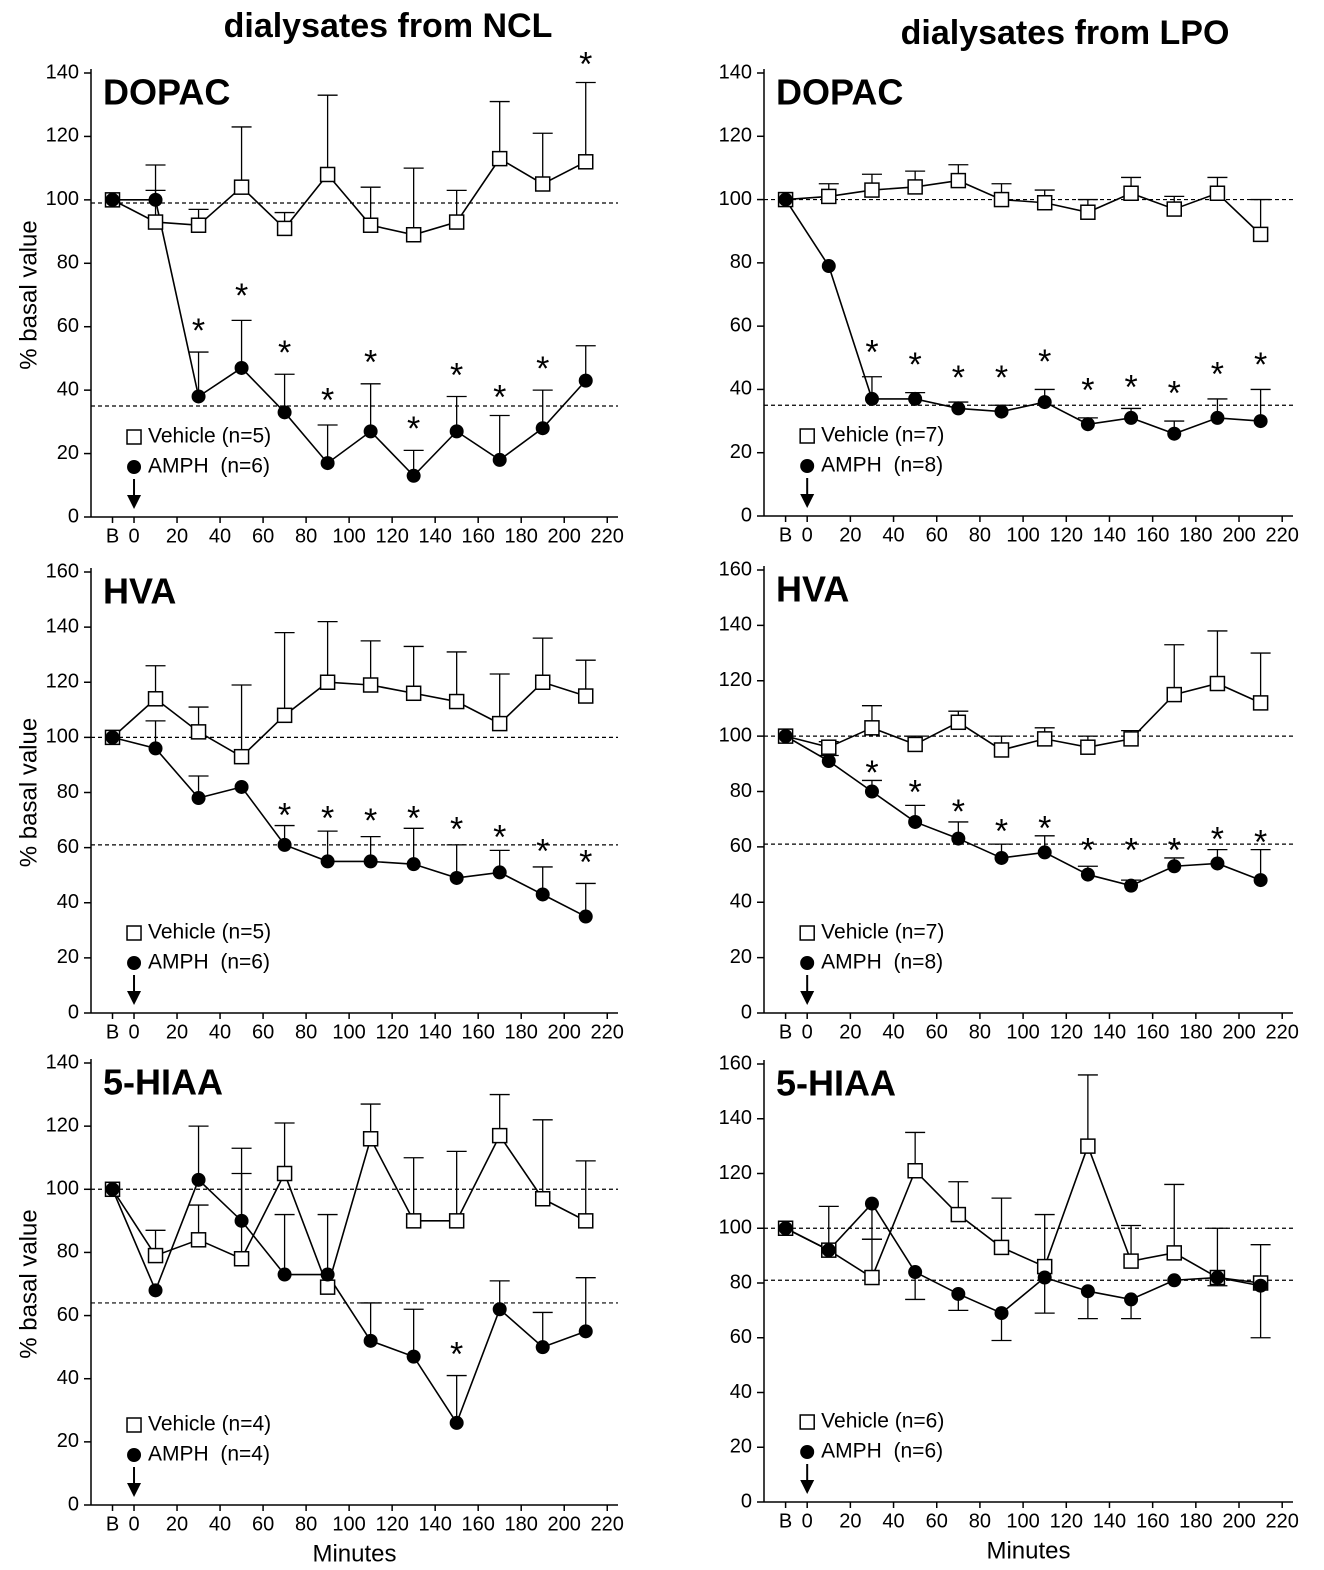 The height and width of the screenshot is (1570, 1324). I want to click on legend-label: AMPH (n=4), so click(209, 1454).